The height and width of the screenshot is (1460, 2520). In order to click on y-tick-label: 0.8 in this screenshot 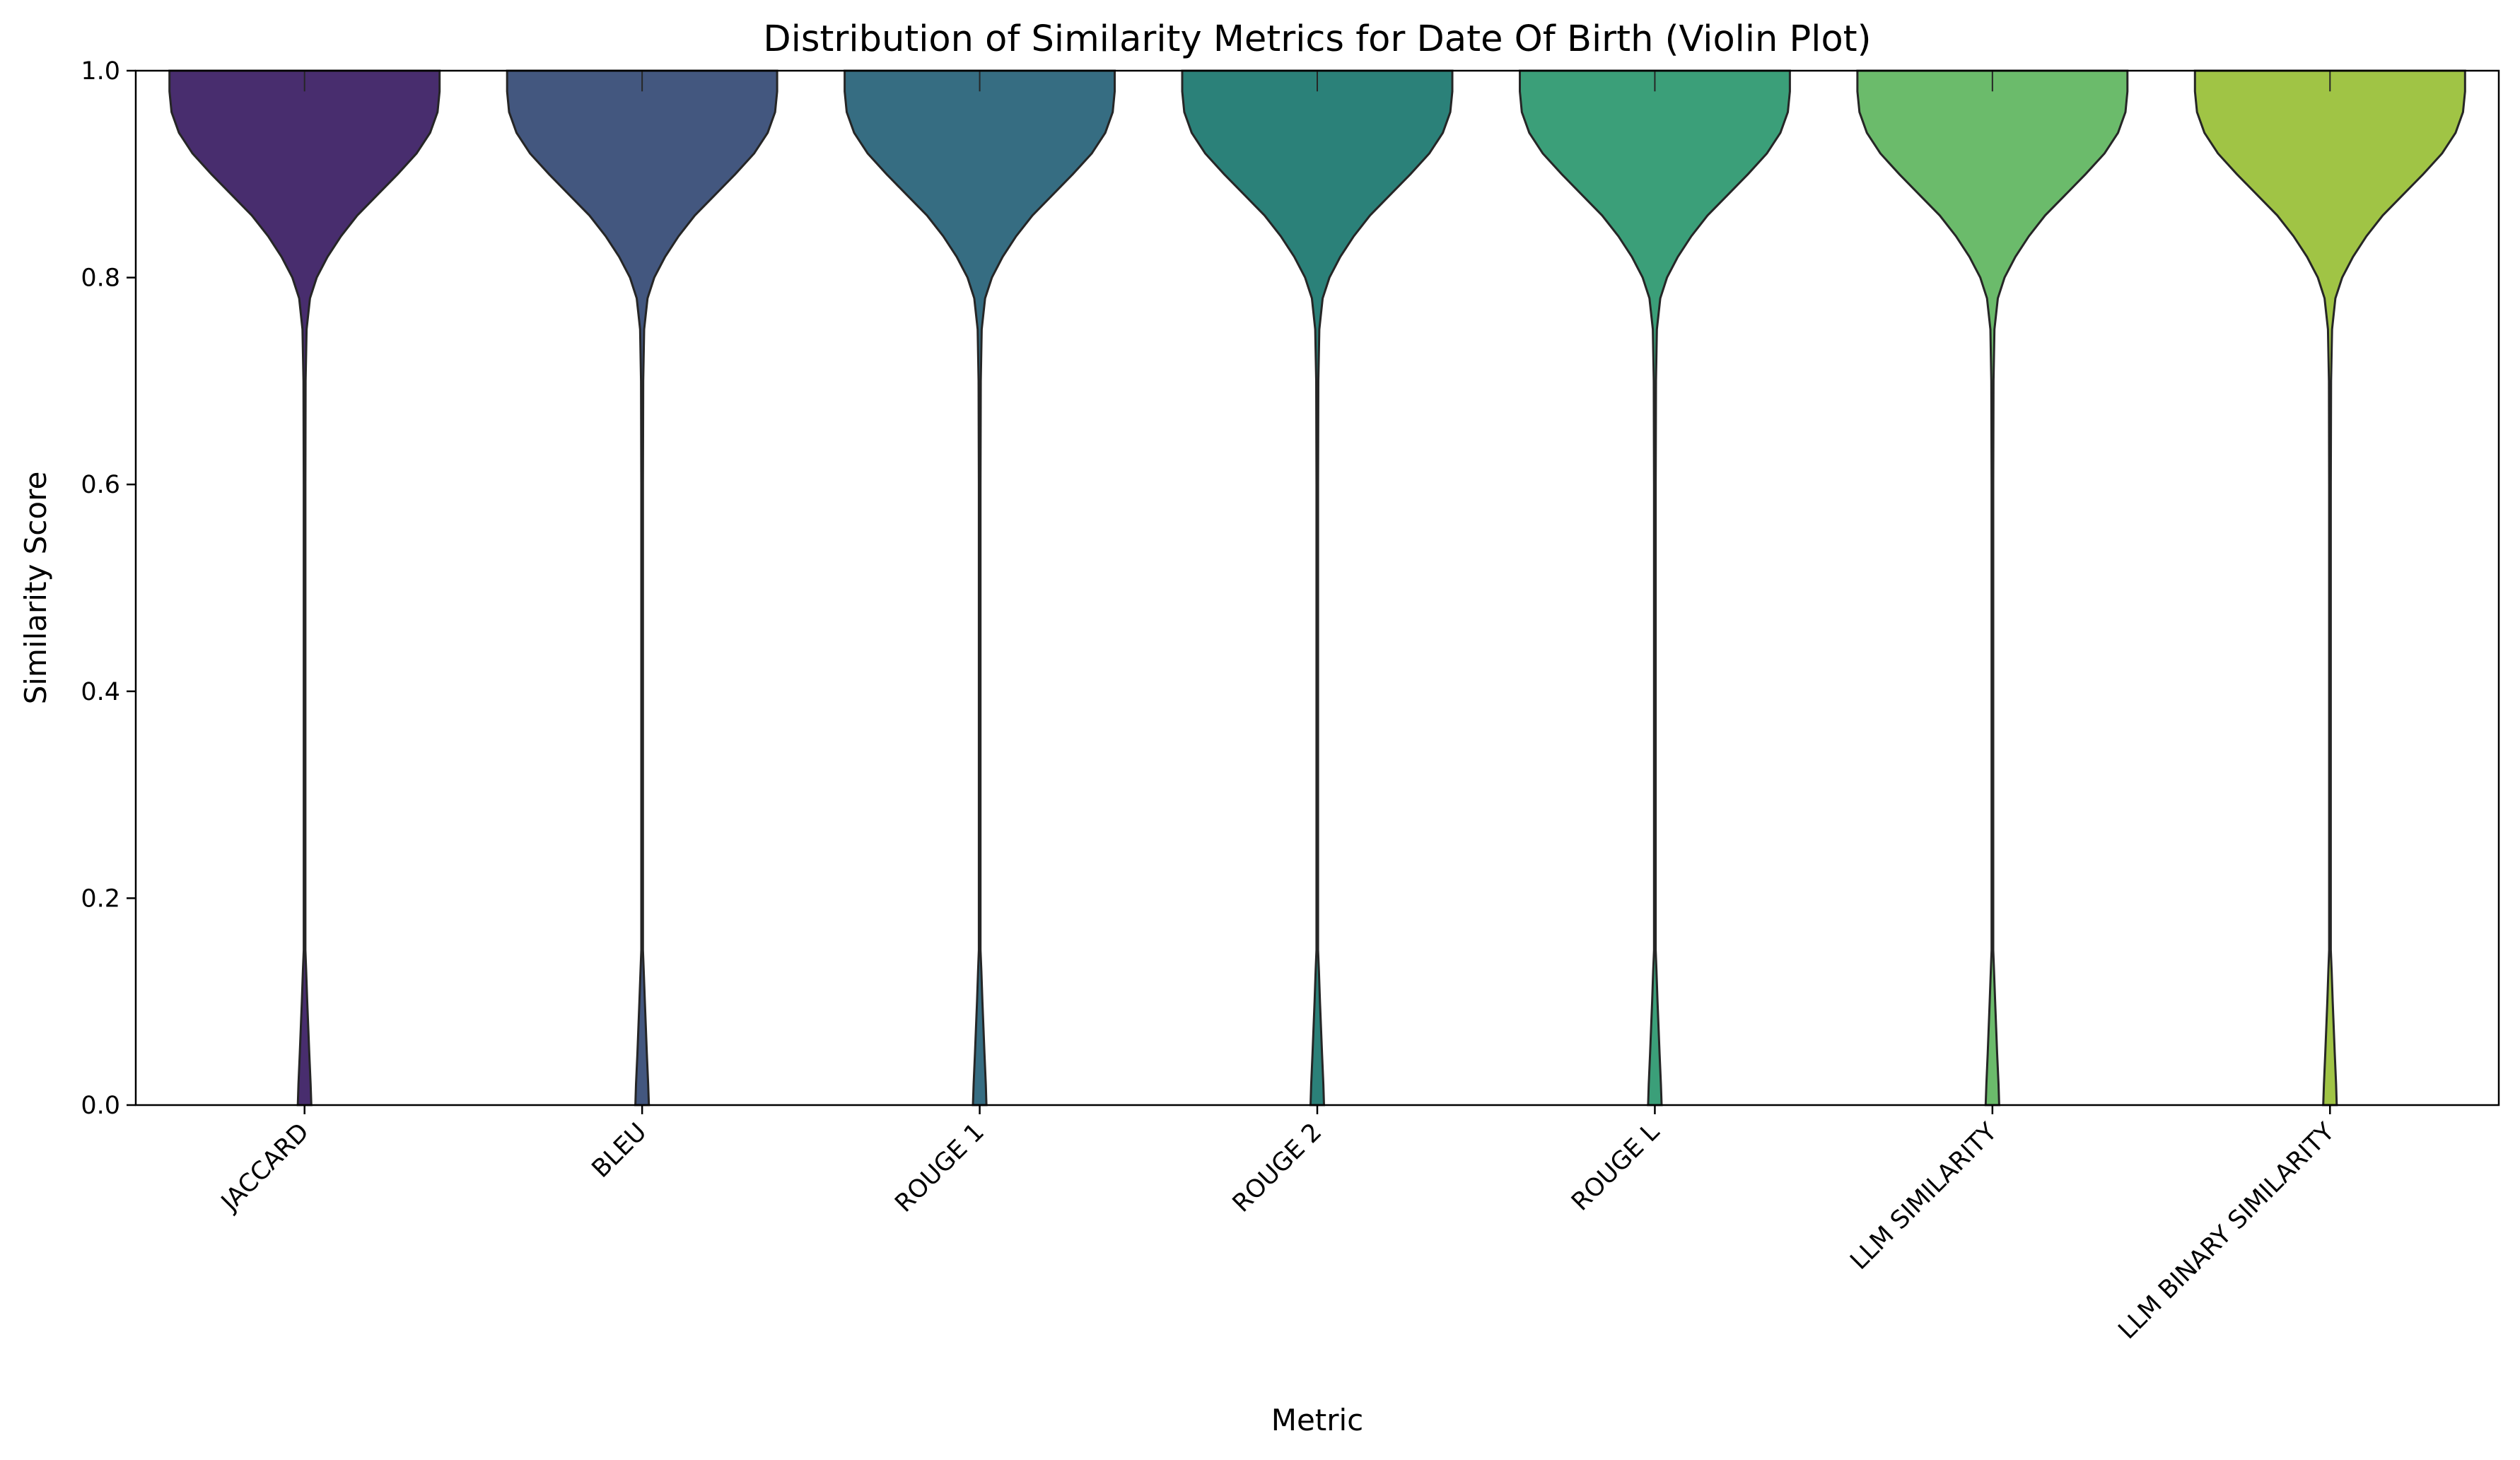, I will do `click(101, 278)`.